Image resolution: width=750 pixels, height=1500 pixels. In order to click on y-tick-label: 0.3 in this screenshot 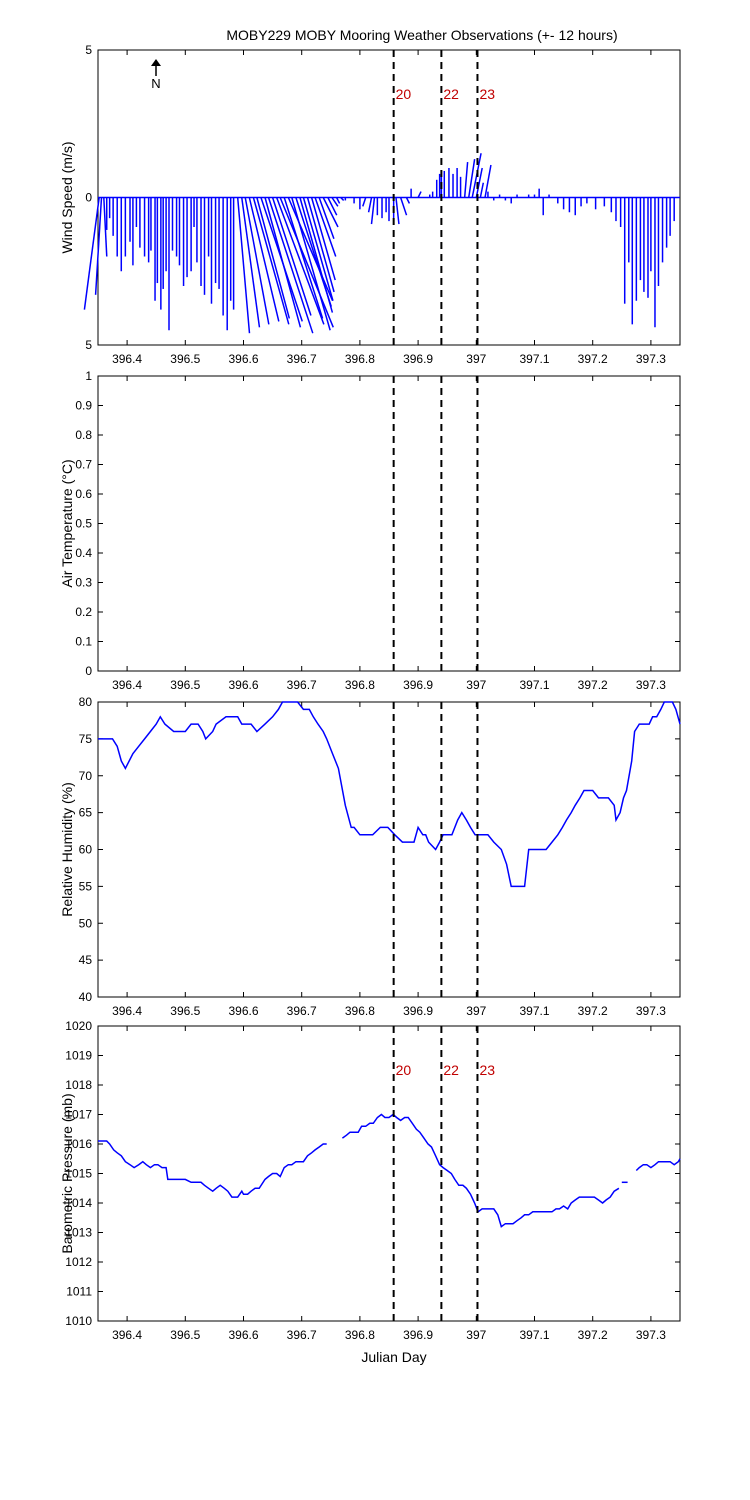, I will do `click(83, 583)`.